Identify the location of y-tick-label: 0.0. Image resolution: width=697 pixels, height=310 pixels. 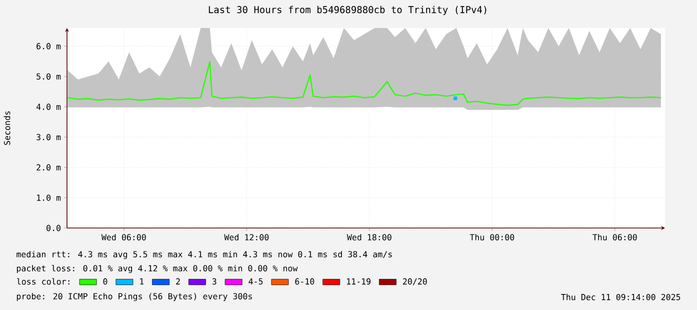
(53, 228).